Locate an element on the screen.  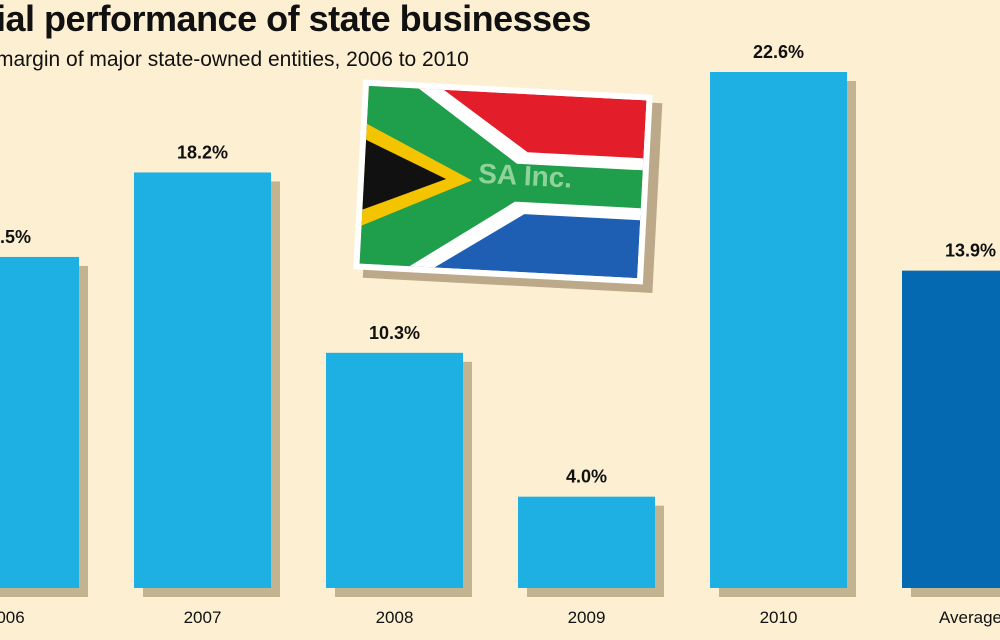
south-africa-flag-graphic: SA Inc. is located at coordinates (508, 186).